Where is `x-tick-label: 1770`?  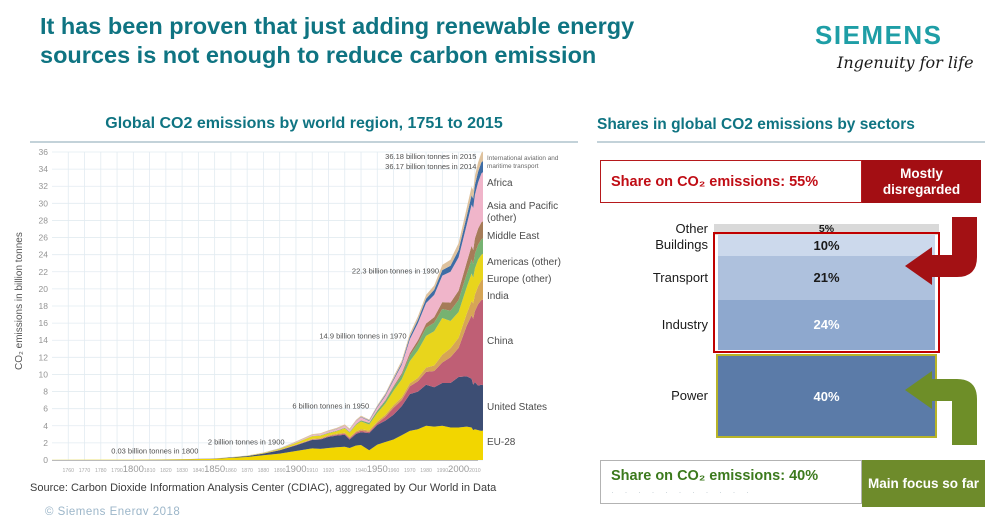
x-tick-label: 1770 is located at coordinates (85, 471).